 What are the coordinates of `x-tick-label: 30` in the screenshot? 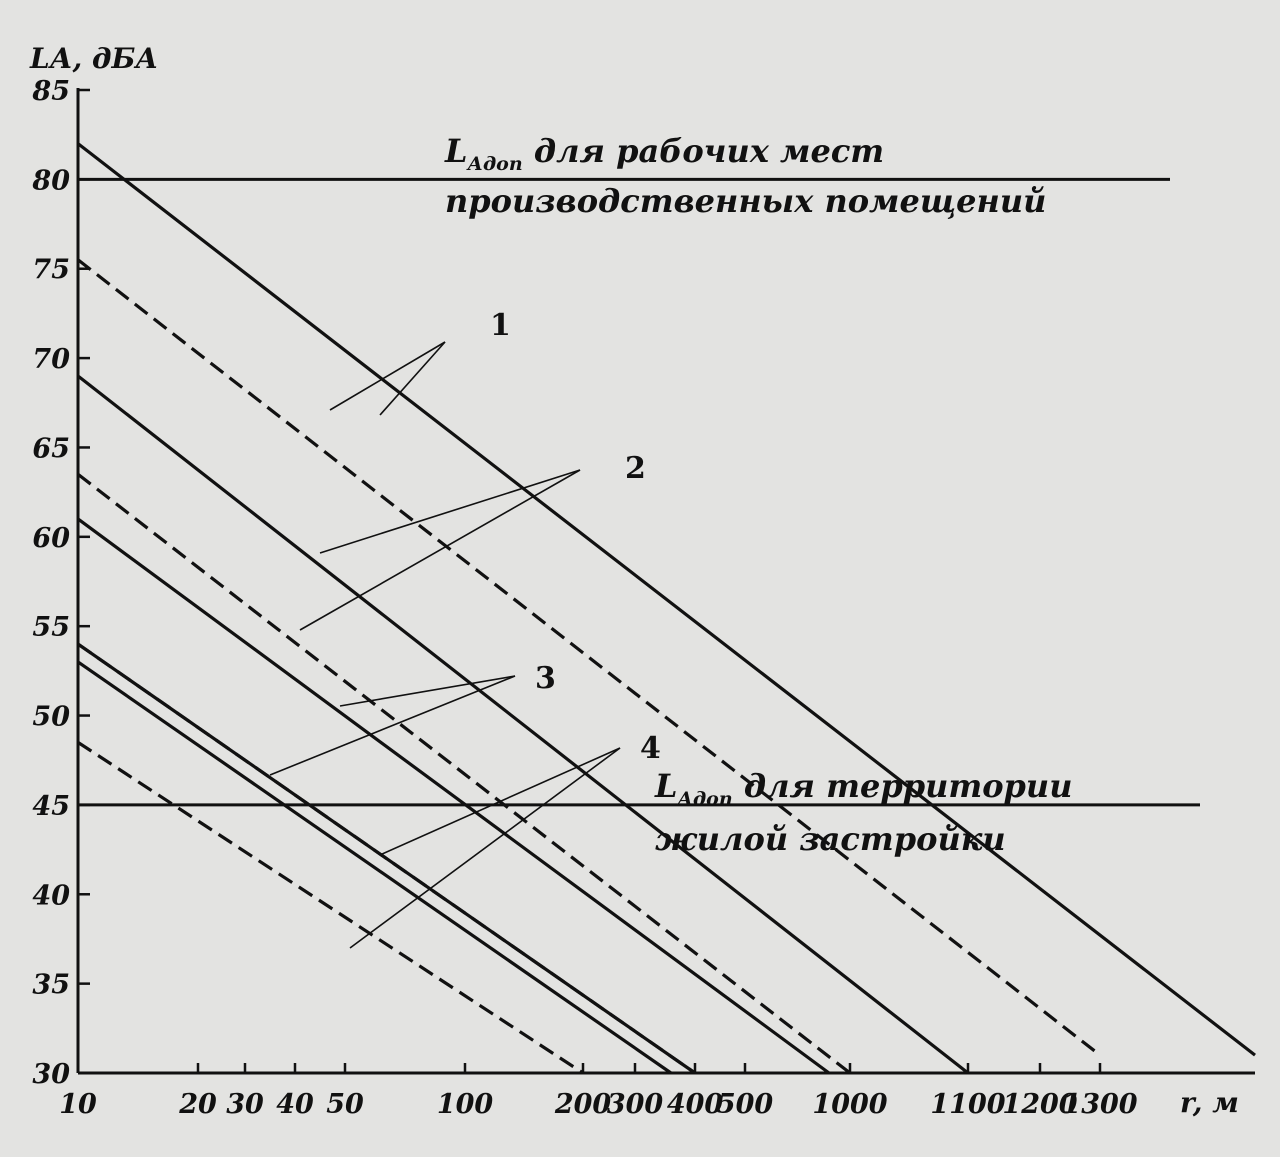 It's located at (245, 1104).